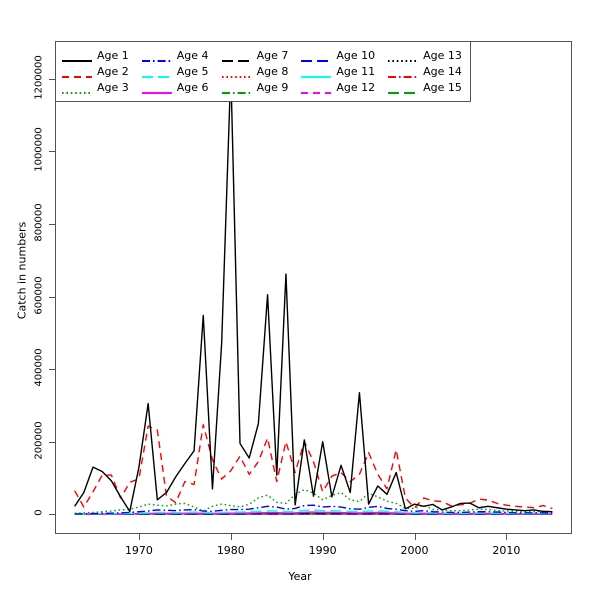 This screenshot has width=600, height=600. Describe the element at coordinates (138, 550) in the screenshot. I see `x-tick-label: 1970` at that location.